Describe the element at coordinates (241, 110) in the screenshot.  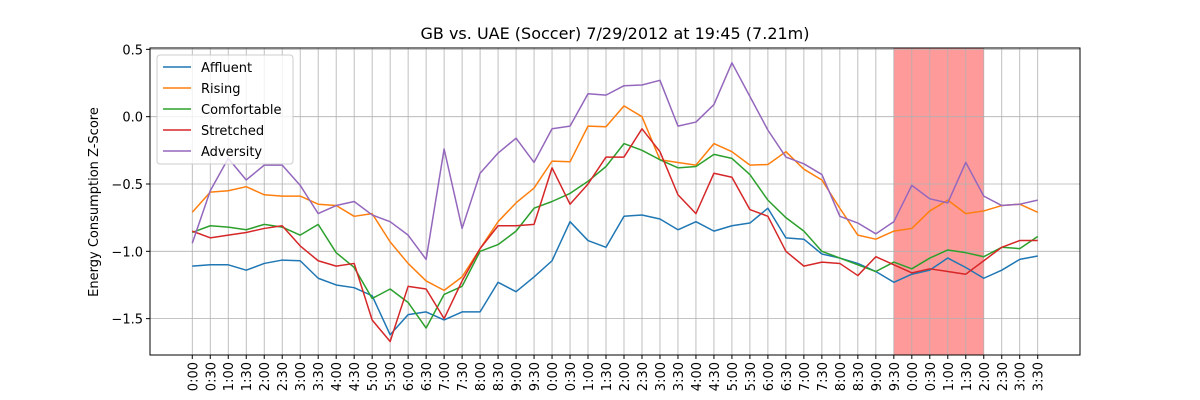
I see `legend-label: Comfortable` at that location.